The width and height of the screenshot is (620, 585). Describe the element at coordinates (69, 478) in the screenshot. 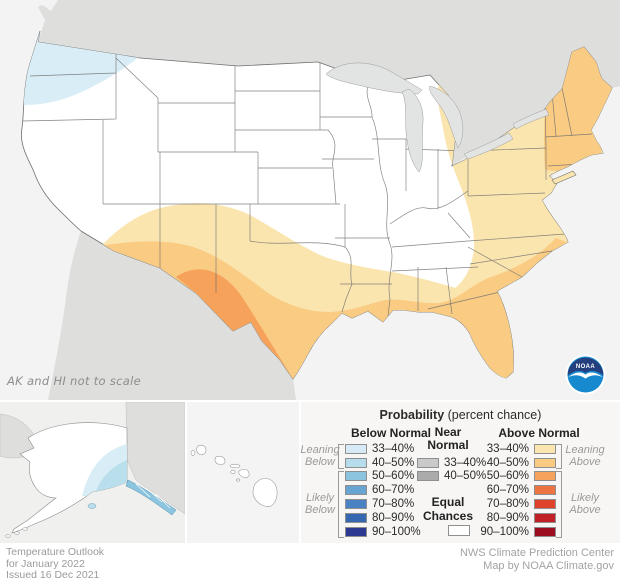

I see `alaska-mainland` at that location.